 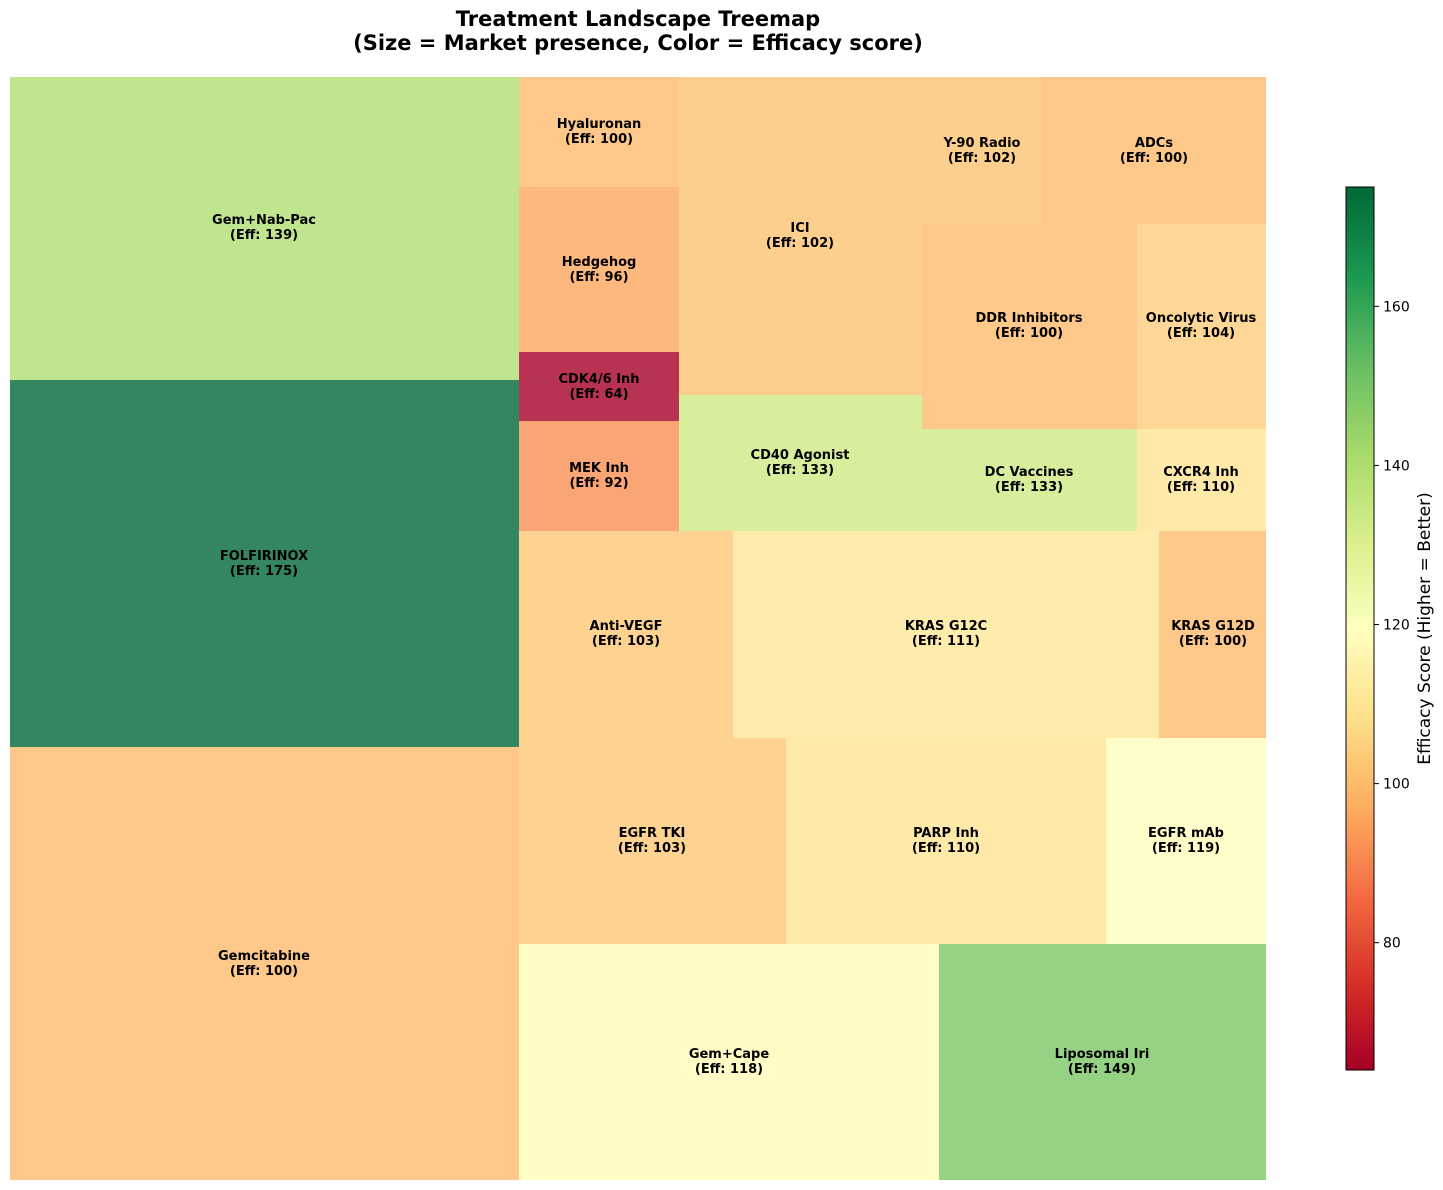 I want to click on tile-rect-hedgehog, so click(x=599, y=269).